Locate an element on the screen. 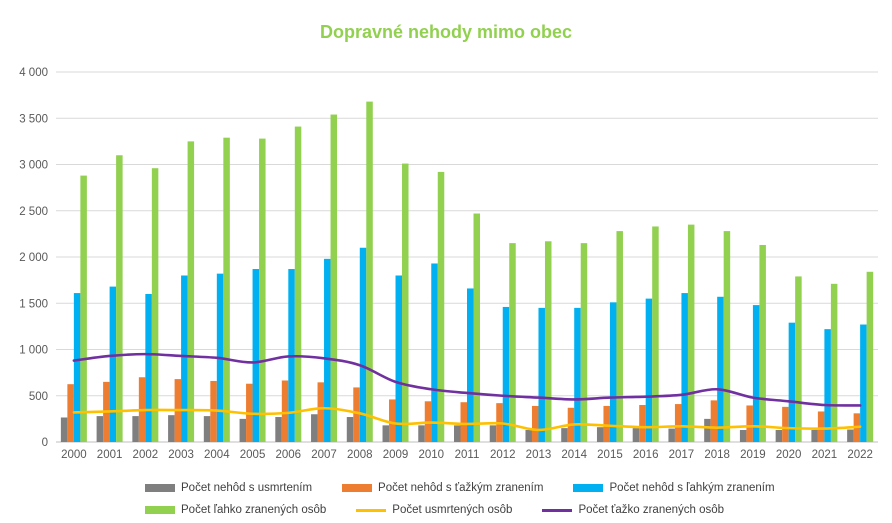 The height and width of the screenshot is (523, 892). legend-label: Počet usmrtených osôb is located at coordinates (452, 510).